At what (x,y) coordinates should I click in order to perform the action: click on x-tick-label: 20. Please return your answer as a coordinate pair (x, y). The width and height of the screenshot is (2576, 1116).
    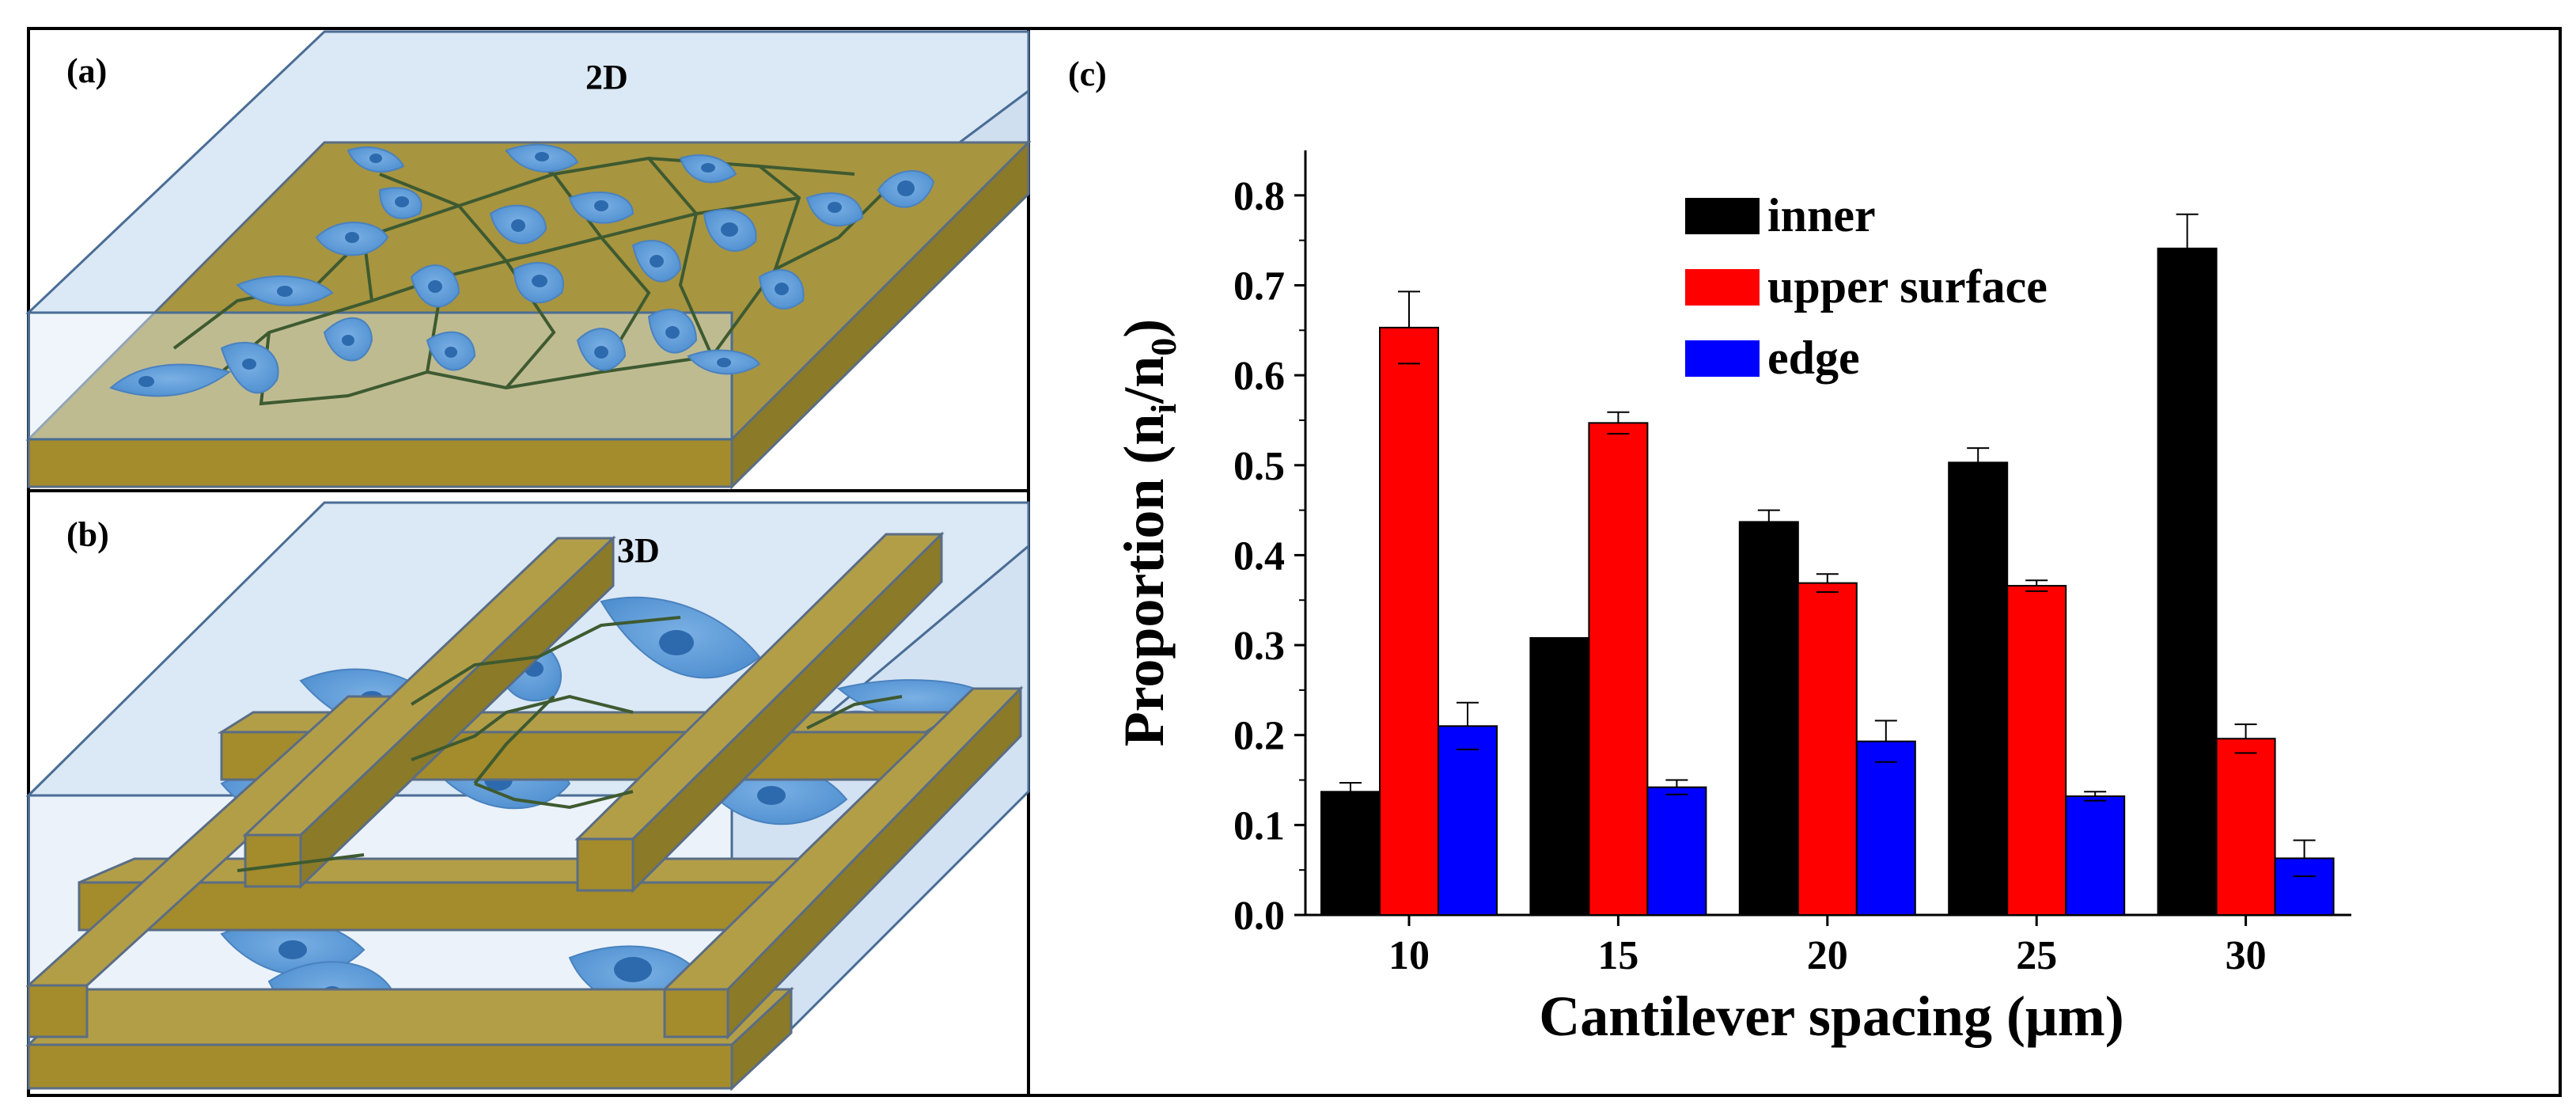
    Looking at the image, I should click on (1827, 956).